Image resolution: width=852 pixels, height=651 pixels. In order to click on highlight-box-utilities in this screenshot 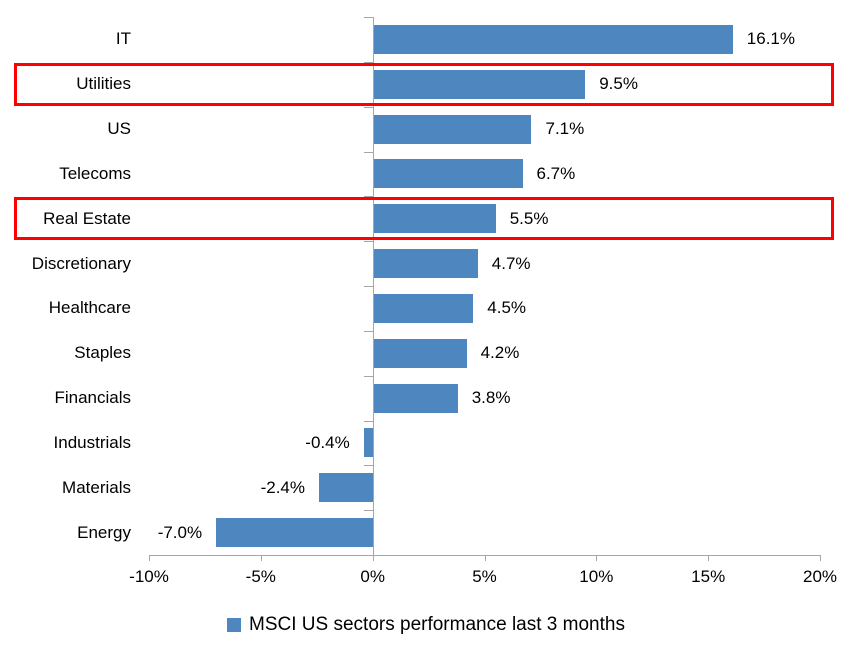, I will do `click(424, 84)`.